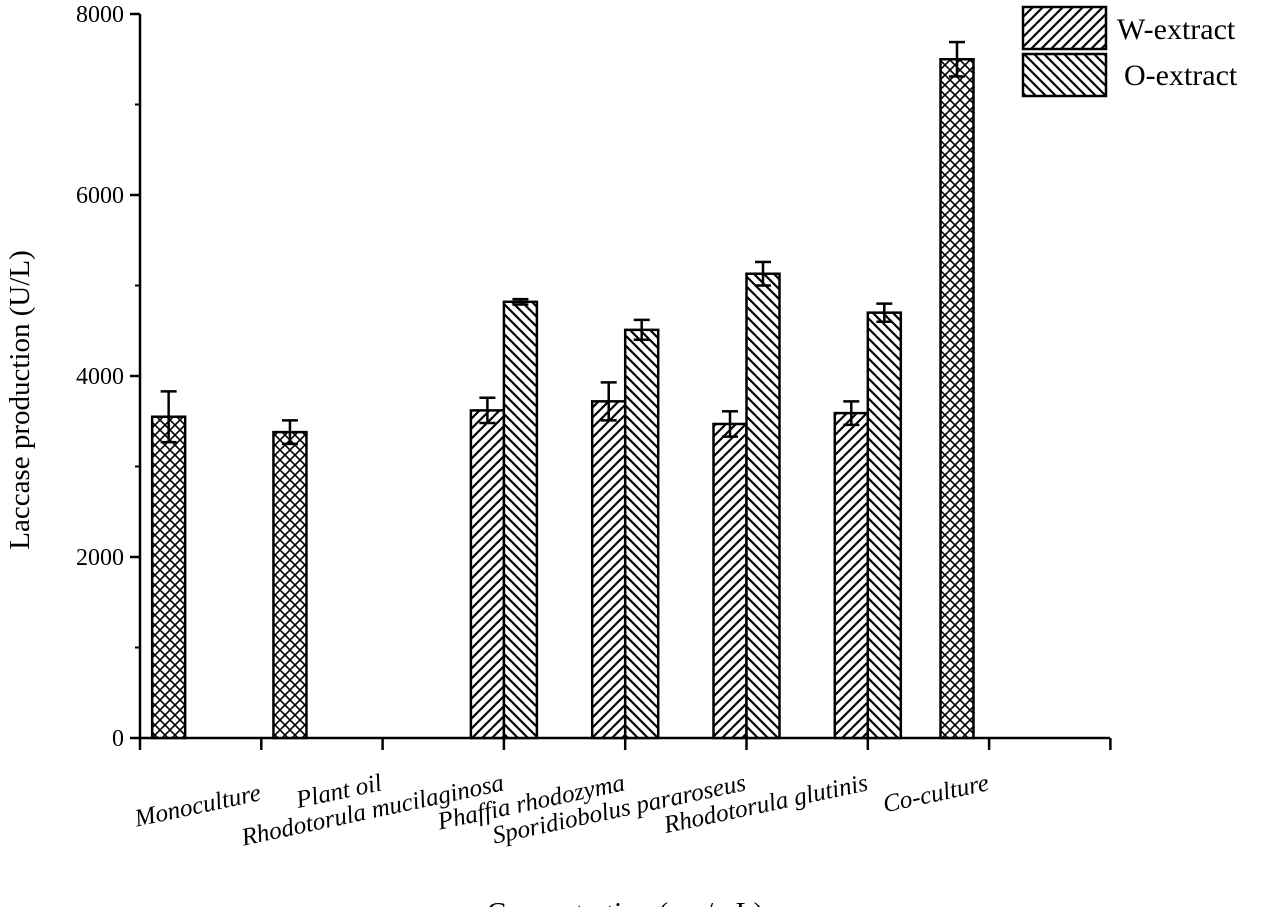 This screenshot has height=907, width=1267. Describe the element at coordinates (625, 902) in the screenshot. I see `x-axis-title: Concentration (mg/mL)` at that location.